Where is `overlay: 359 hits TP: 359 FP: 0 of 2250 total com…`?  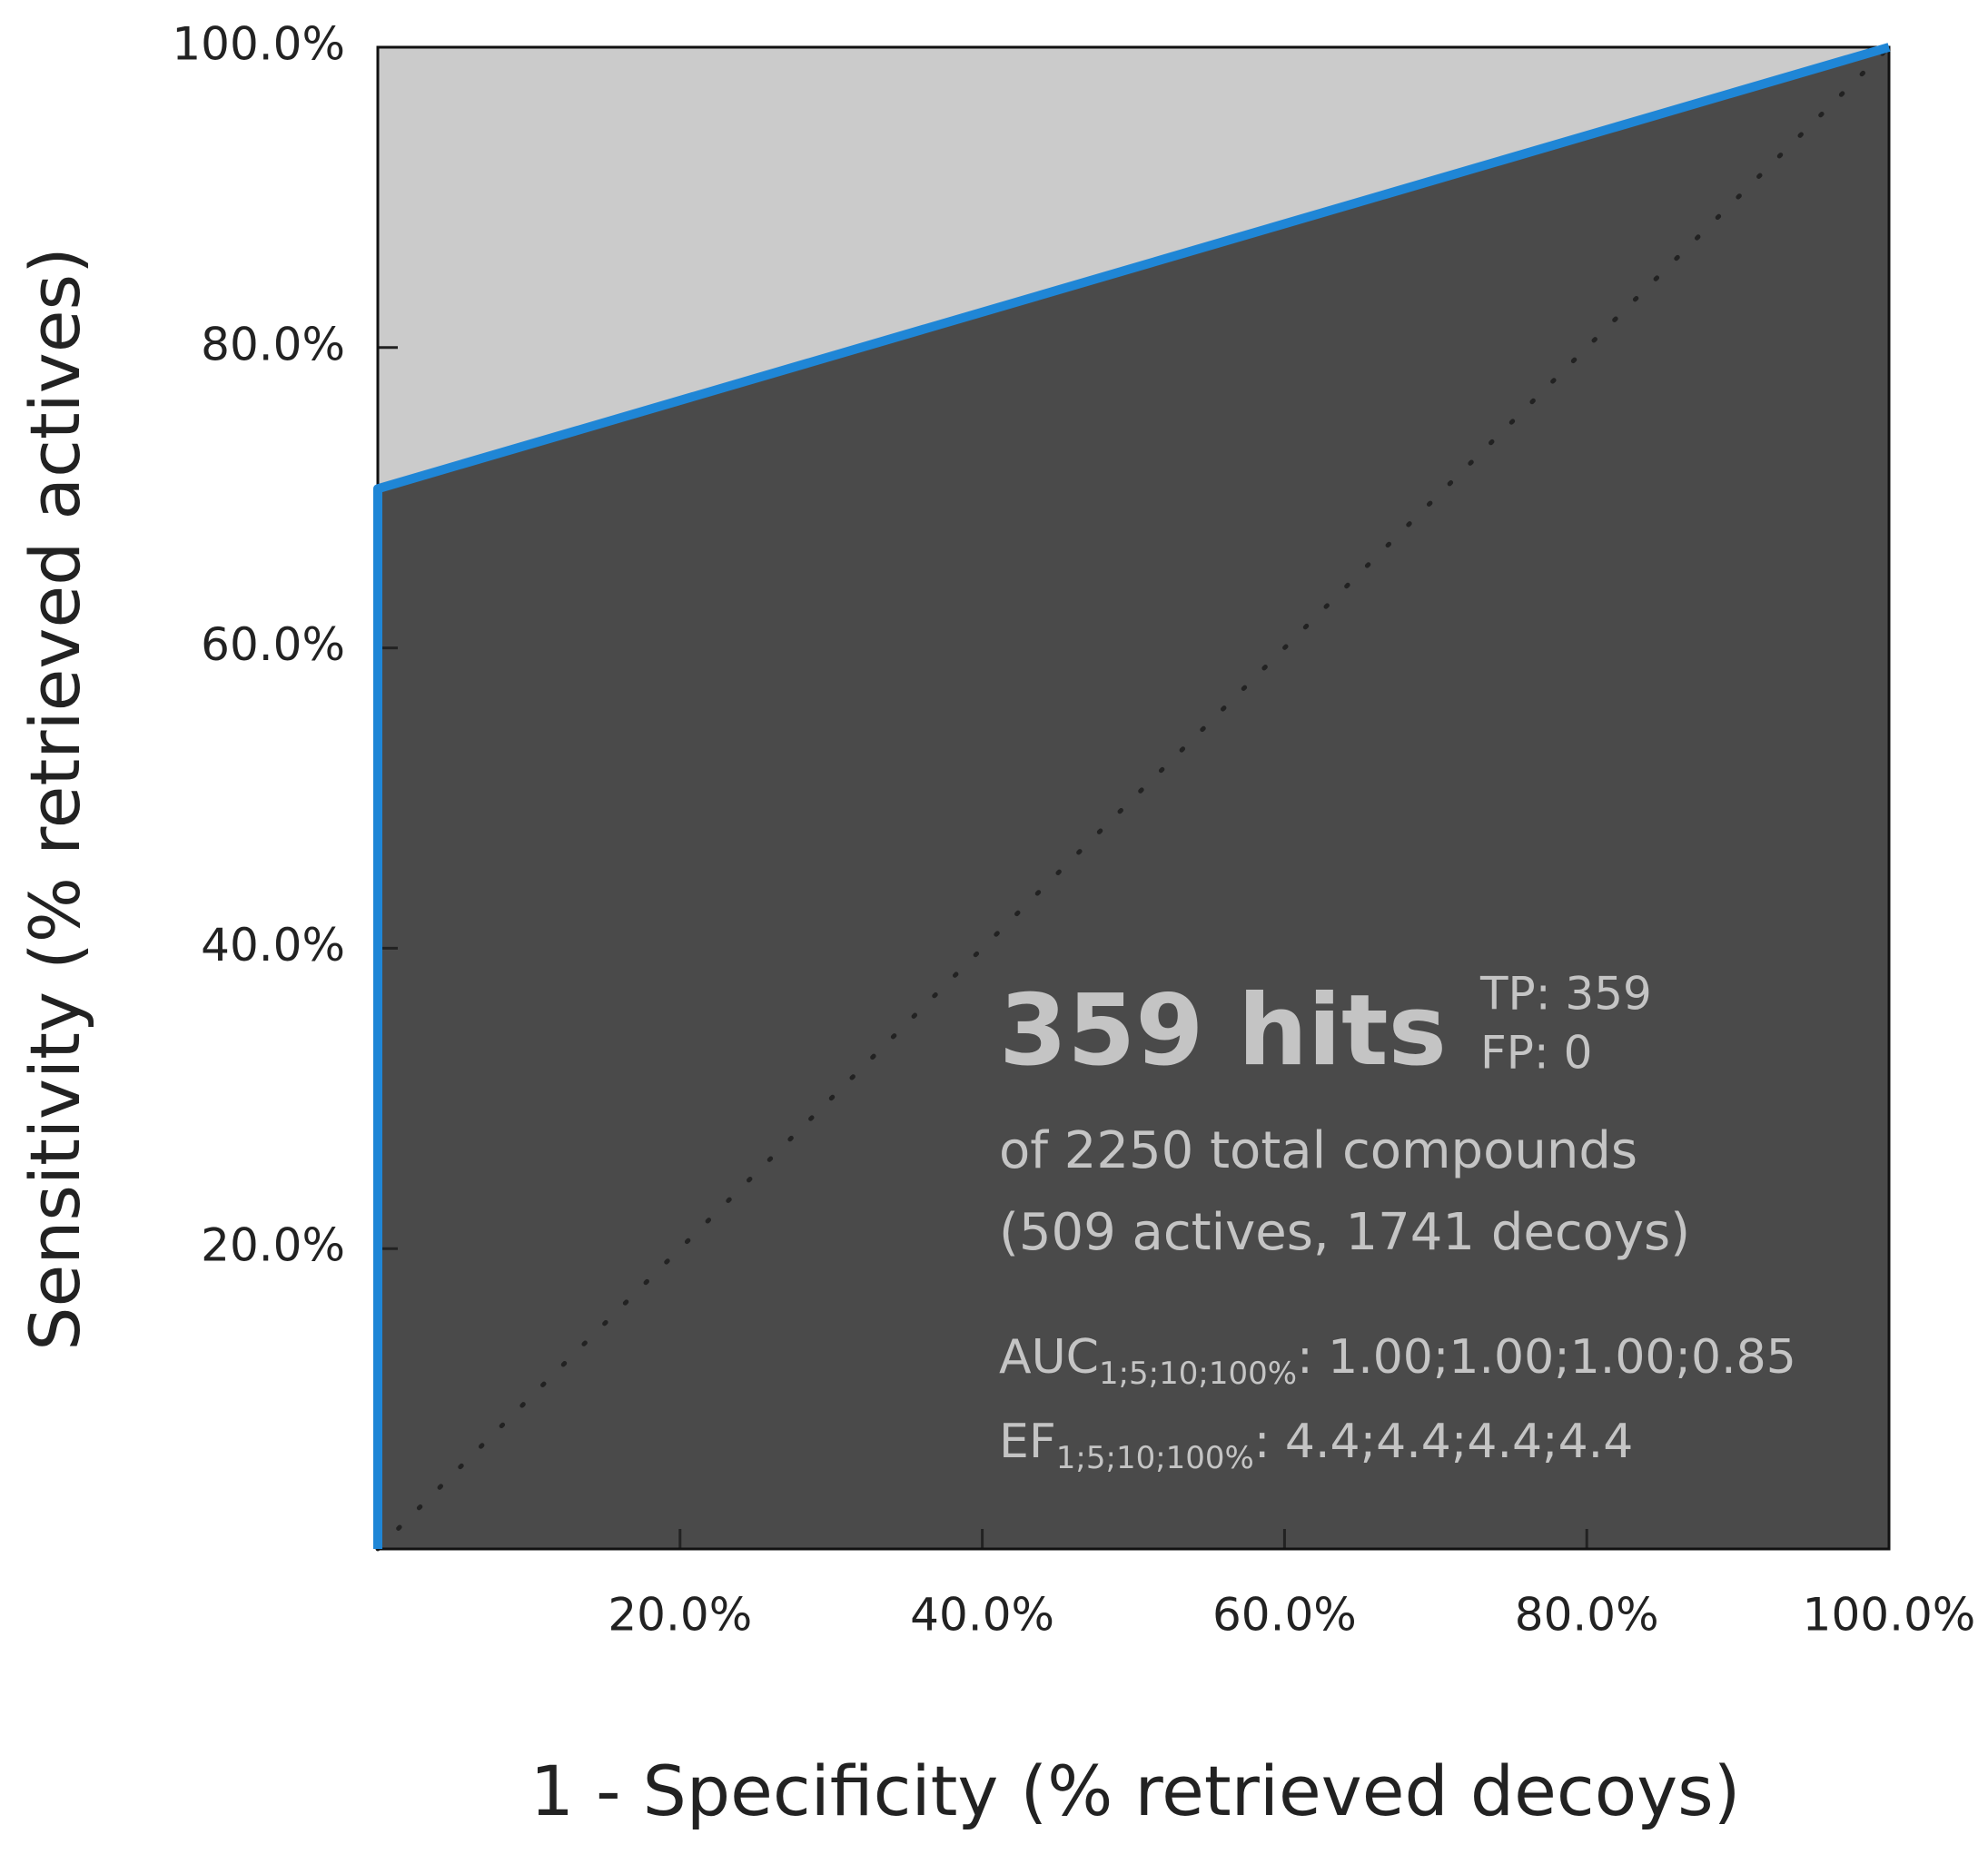
overlay: 359 hits TP: 359 FP: 0 of 2250 total com… is located at coordinates (1397, 1222).